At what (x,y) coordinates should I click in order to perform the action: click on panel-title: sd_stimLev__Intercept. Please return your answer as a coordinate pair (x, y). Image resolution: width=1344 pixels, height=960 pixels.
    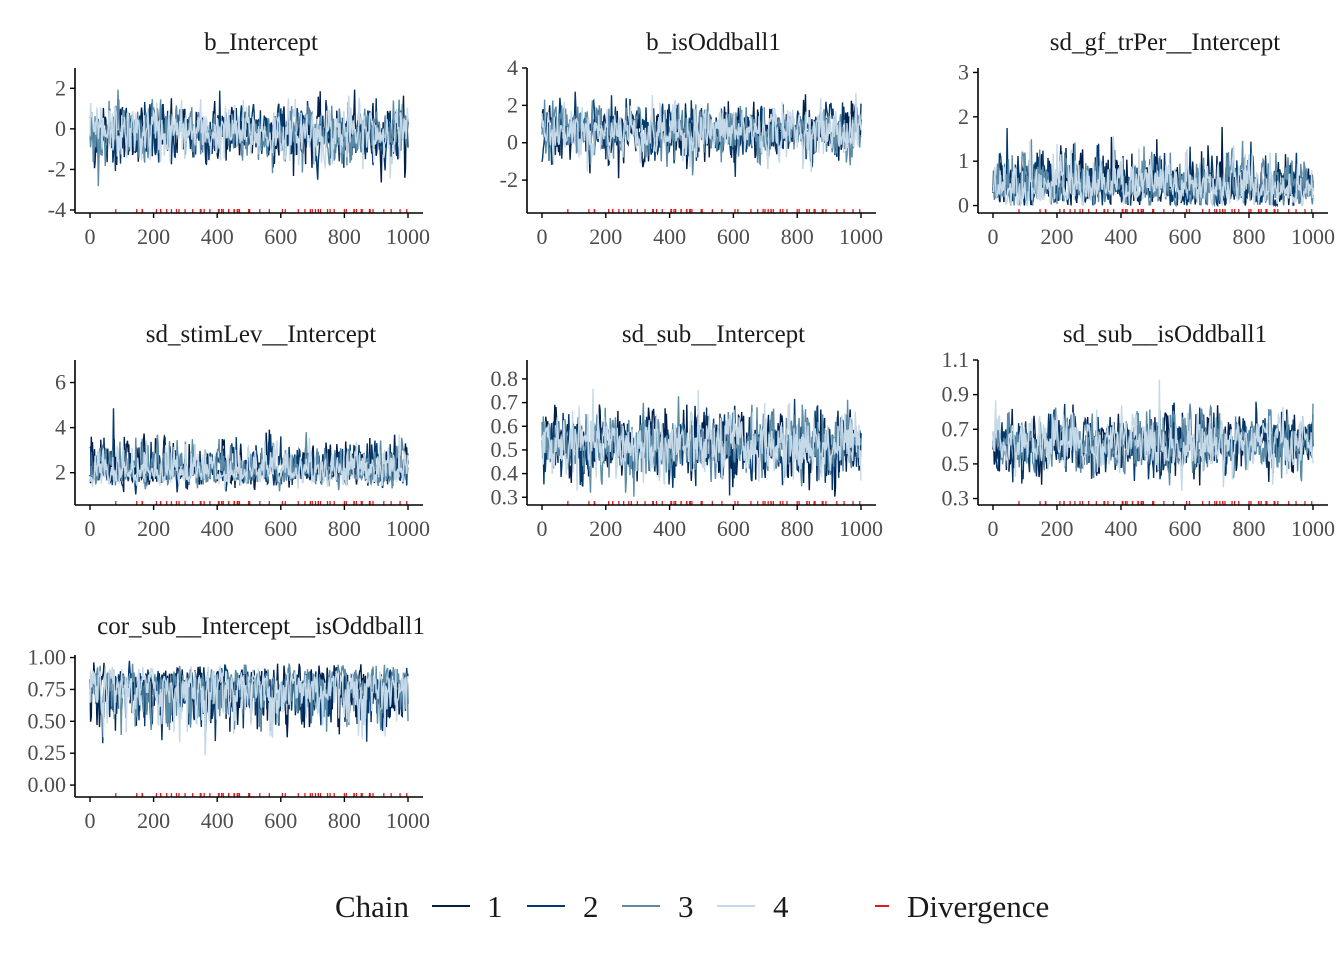
    Looking at the image, I should click on (261, 334).